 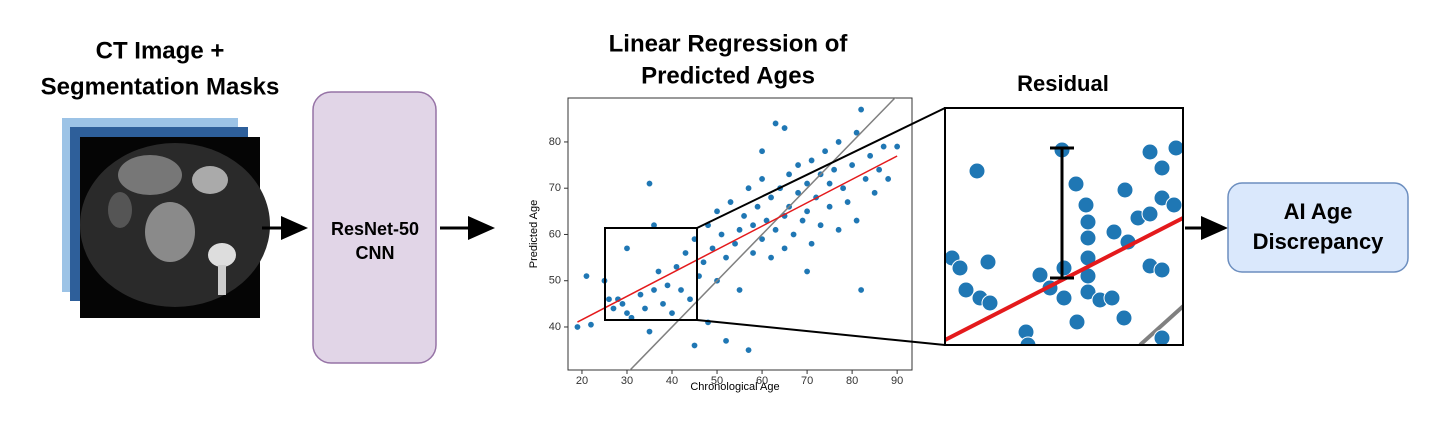 I want to click on residual-zoom, so click(x=1064, y=242).